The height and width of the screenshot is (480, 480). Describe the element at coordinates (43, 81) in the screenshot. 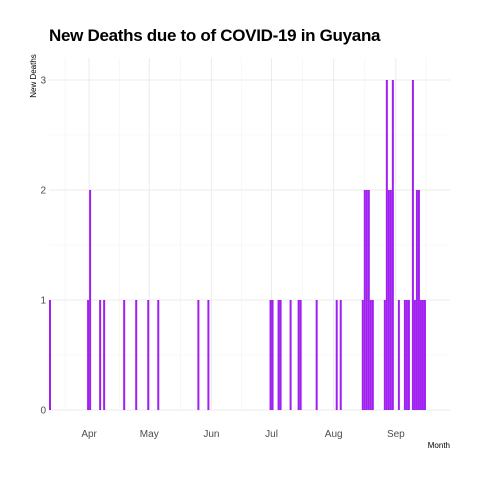

I see `y-tick-label: 3` at that location.